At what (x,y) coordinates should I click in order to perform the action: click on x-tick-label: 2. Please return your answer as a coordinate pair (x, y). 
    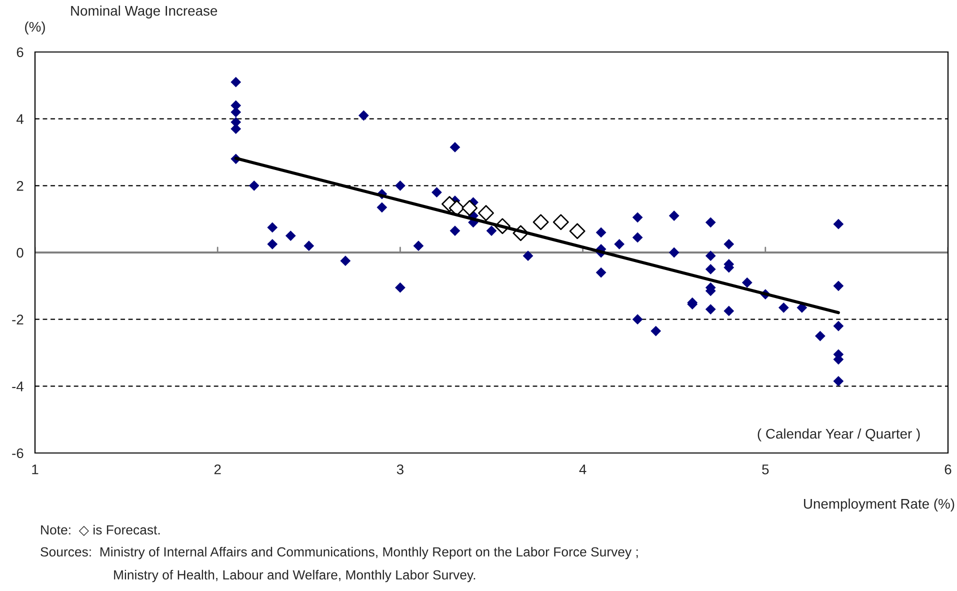
    Looking at the image, I should click on (217, 469).